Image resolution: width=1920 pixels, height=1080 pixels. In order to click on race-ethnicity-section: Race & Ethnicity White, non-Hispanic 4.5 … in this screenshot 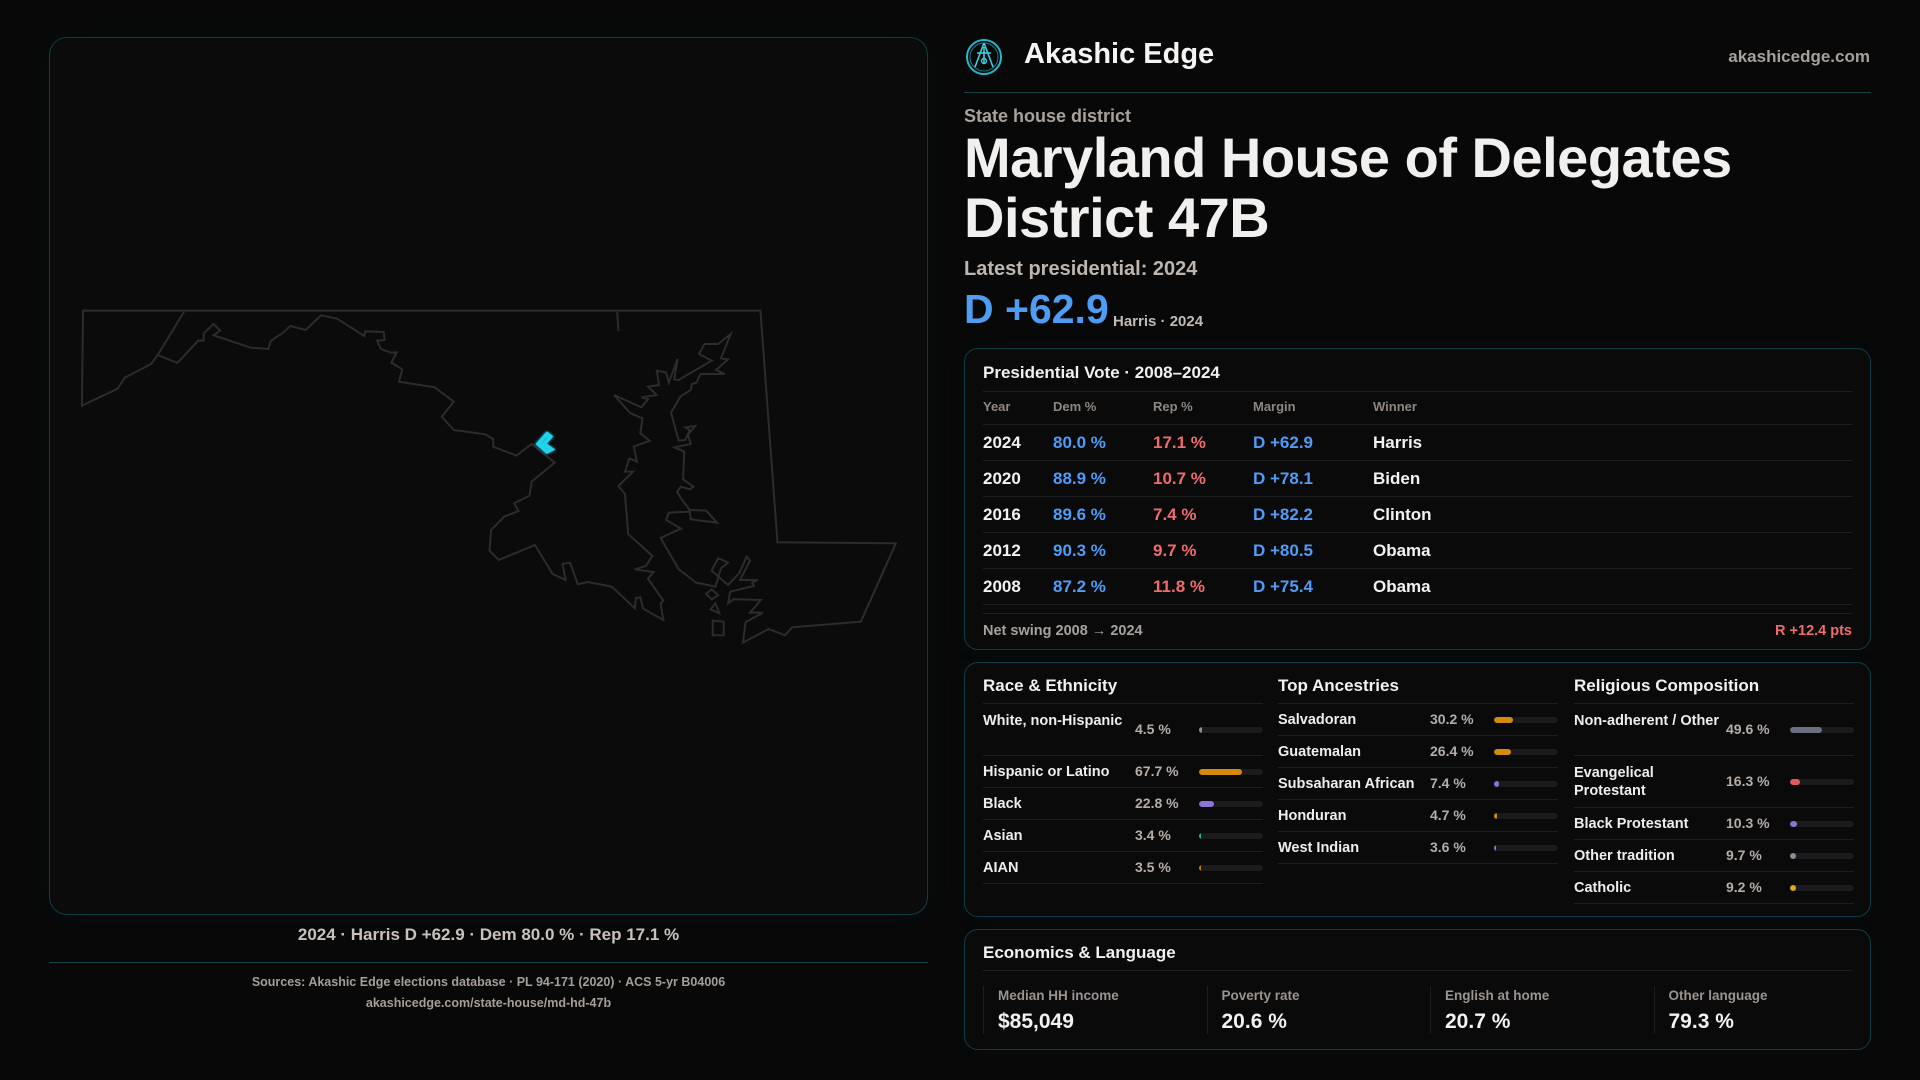, I will do `click(1123, 789)`.